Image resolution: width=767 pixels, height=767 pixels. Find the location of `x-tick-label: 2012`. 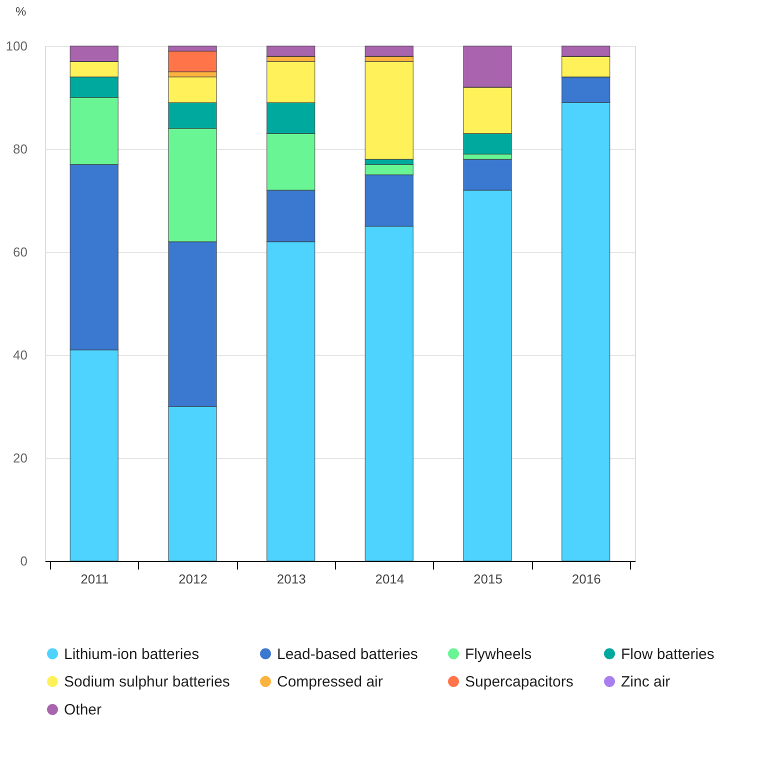

x-tick-label: 2012 is located at coordinates (193, 579).